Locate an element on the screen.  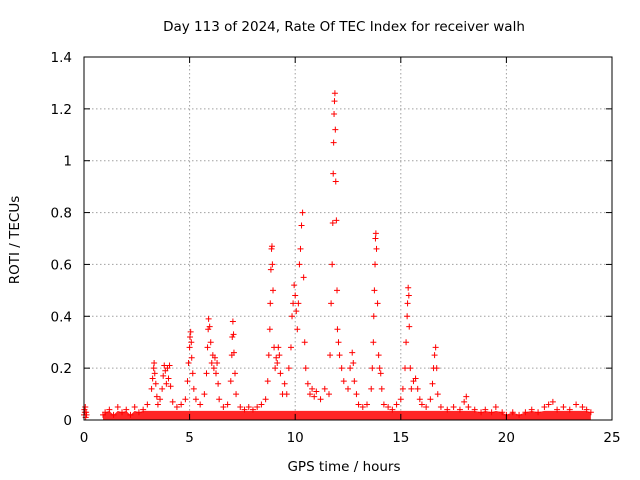
y-tick-labels: 0 0.2 0.4 0.6 0.8 1 1.2 1.4 is located at coordinates (61, 239).